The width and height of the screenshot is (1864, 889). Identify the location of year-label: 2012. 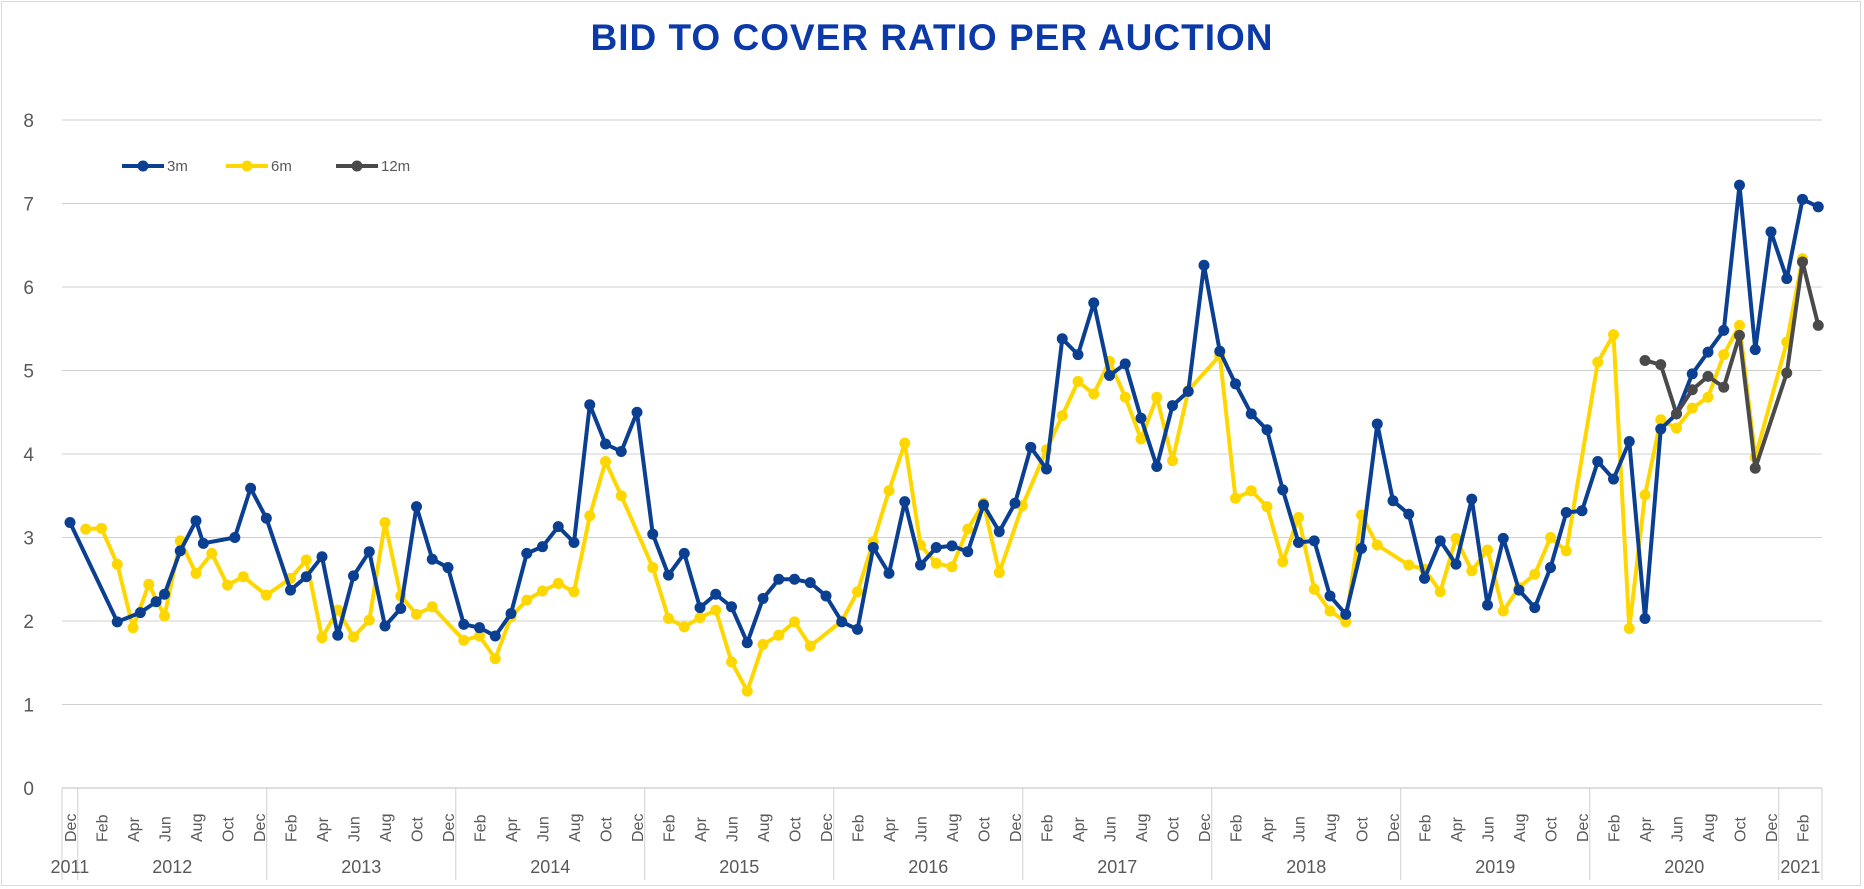
(172, 867).